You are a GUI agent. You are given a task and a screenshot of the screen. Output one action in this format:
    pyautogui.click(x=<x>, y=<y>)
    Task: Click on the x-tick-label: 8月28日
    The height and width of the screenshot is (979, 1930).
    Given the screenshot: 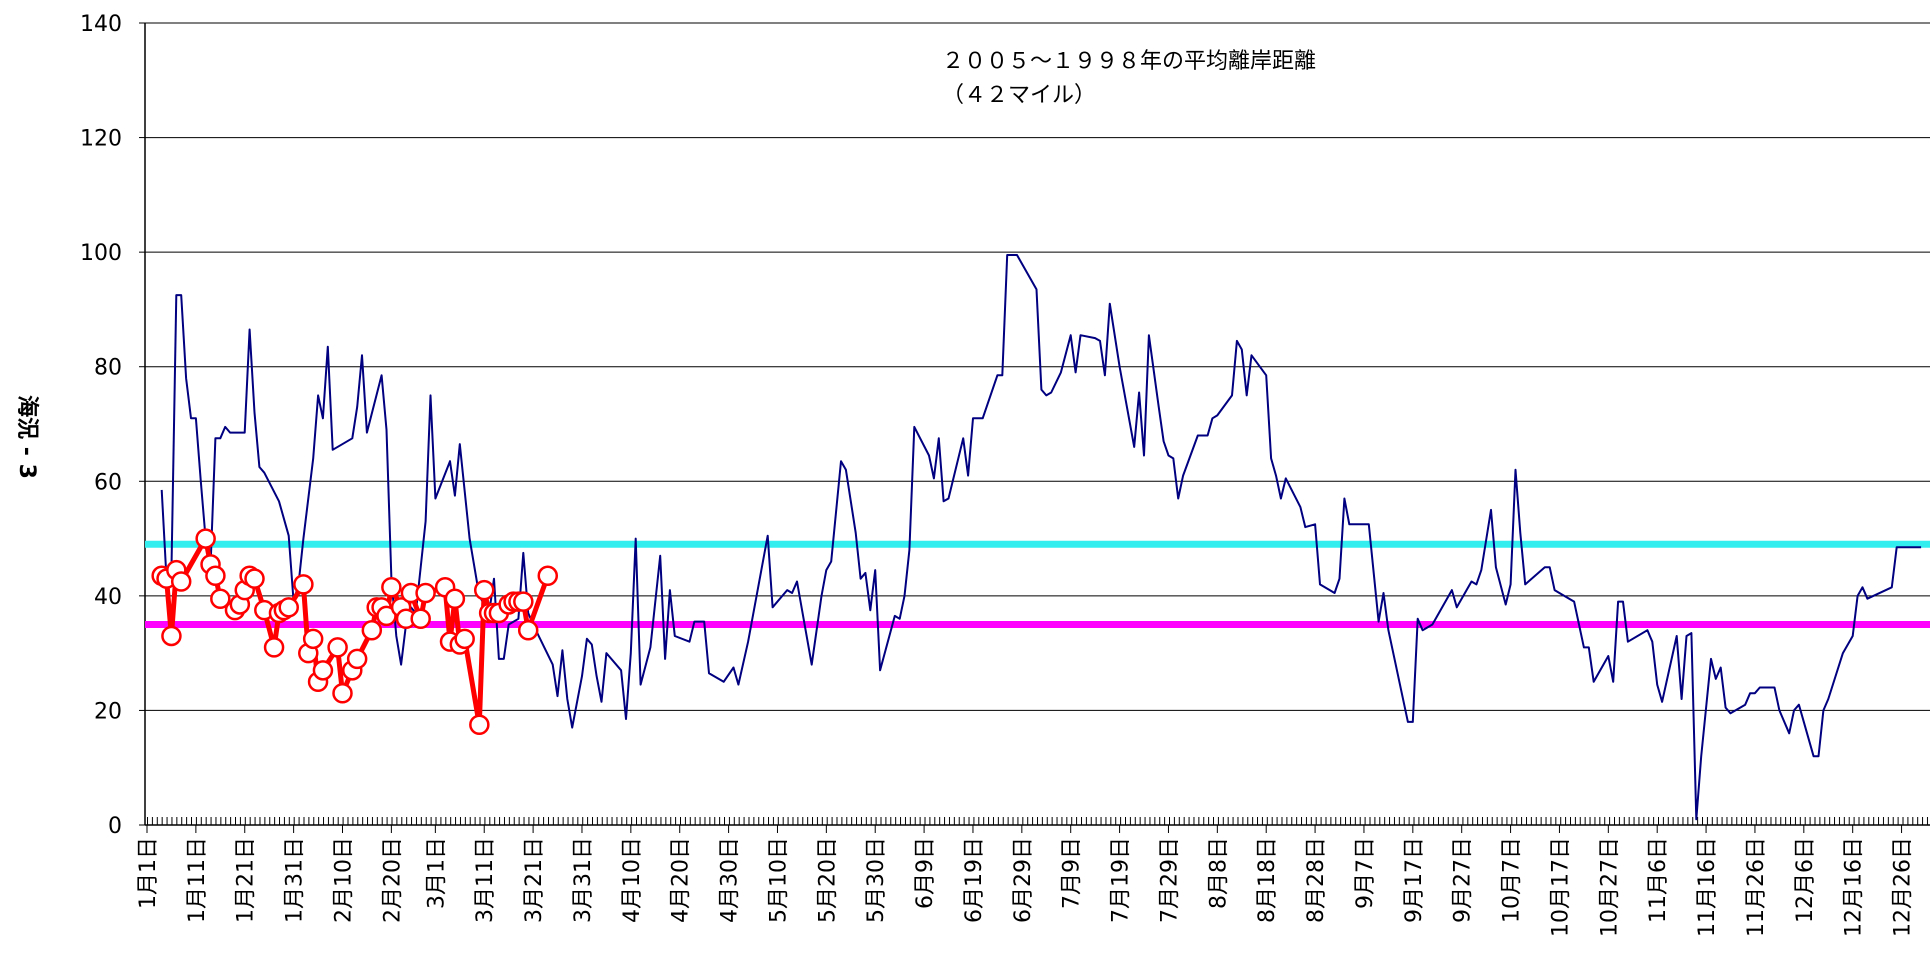 What is the action you would take?
    pyautogui.click(x=1316, y=880)
    